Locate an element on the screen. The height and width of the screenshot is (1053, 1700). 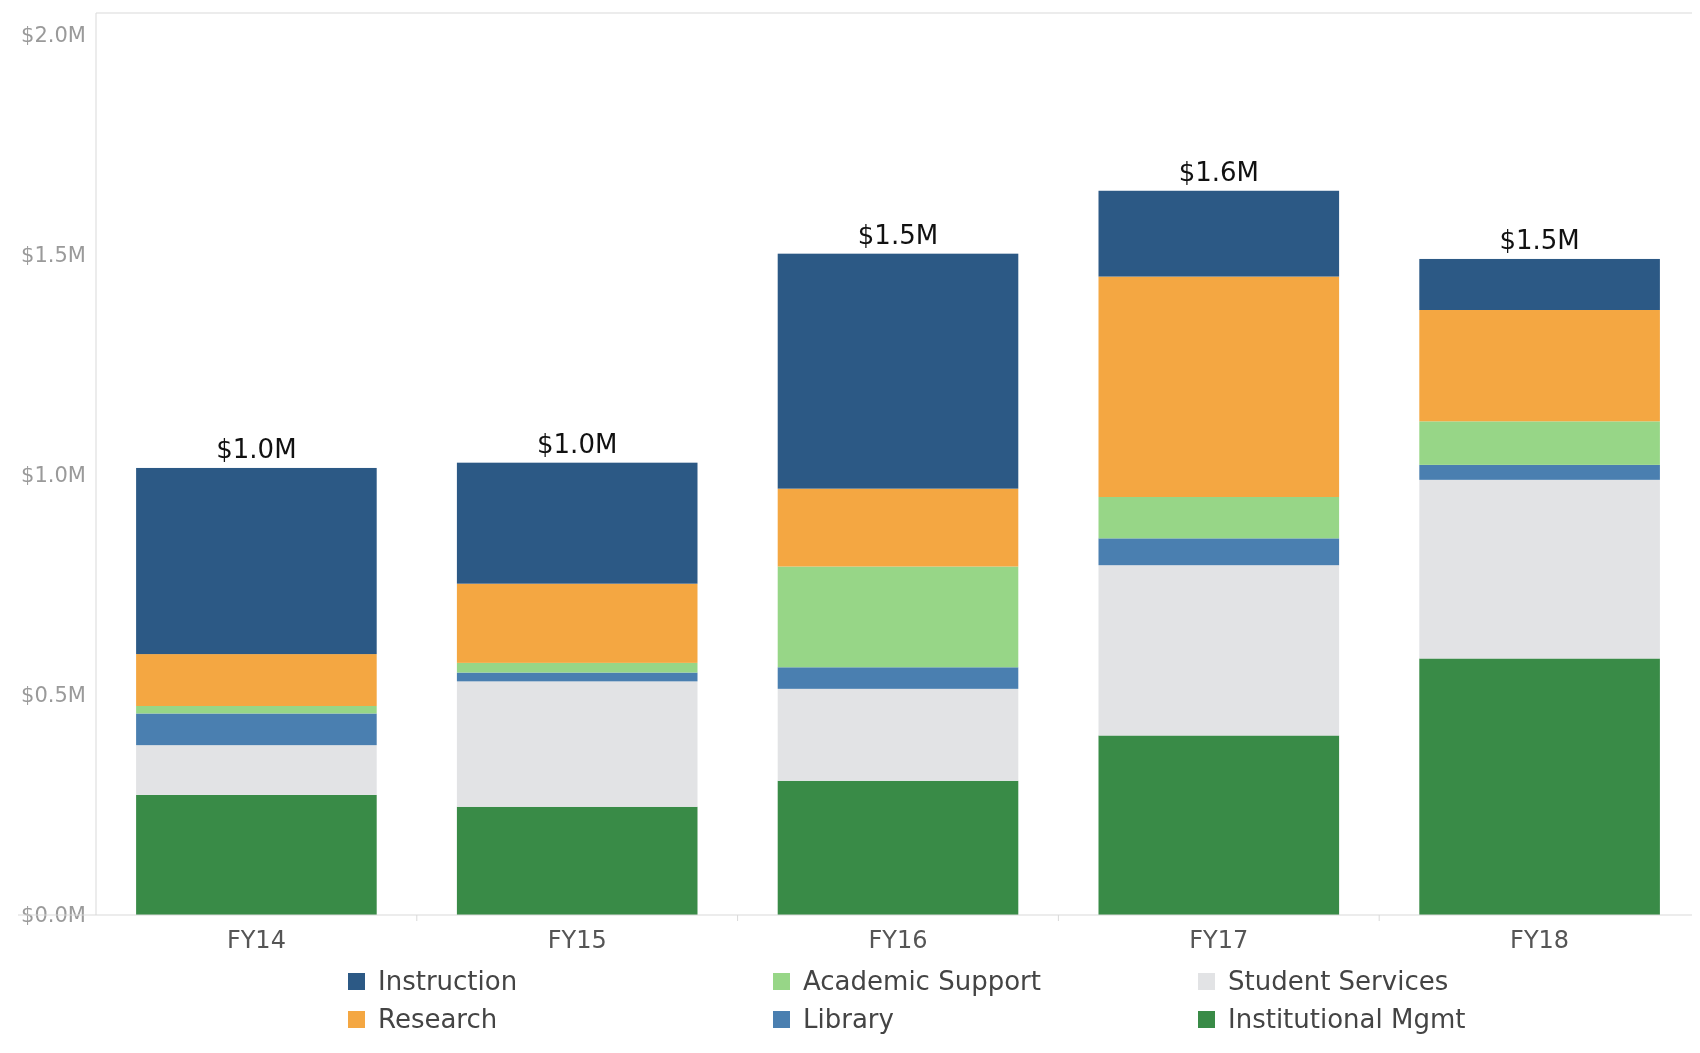
x-tick-label: FY17 is located at coordinates (1219, 940).